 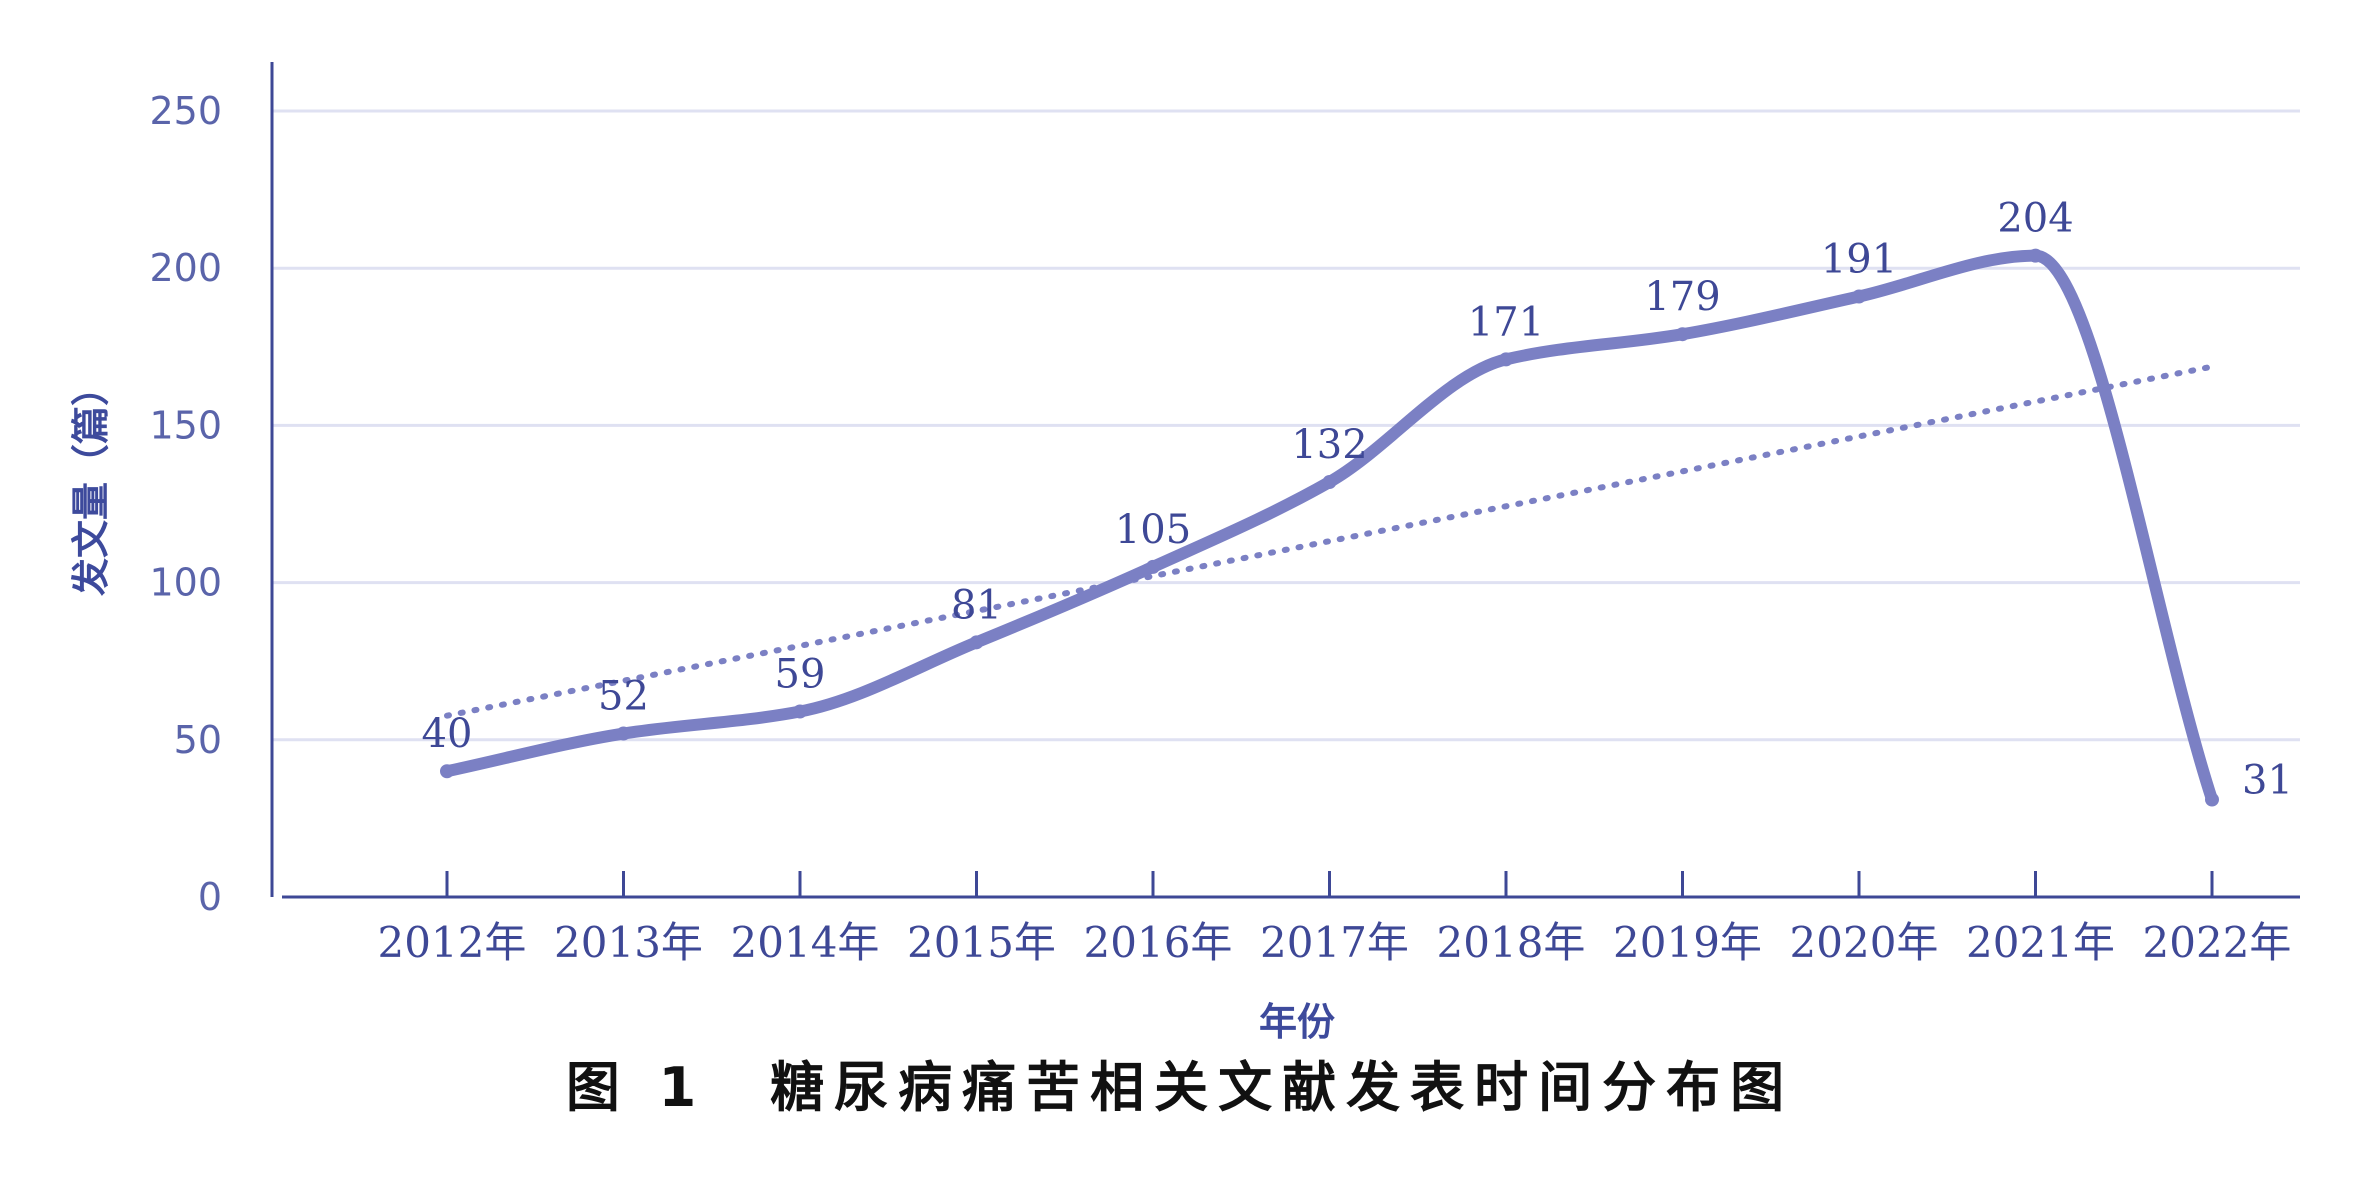 I want to click on y-tick-label: 150, so click(x=185, y=425).